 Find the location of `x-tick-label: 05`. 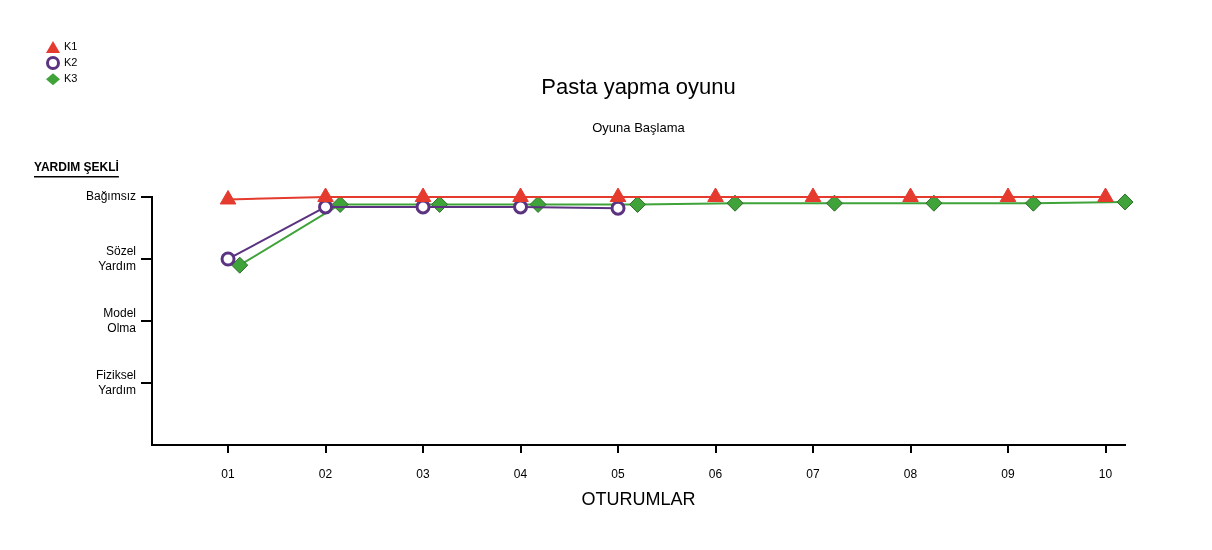

x-tick-label: 05 is located at coordinates (618, 473).